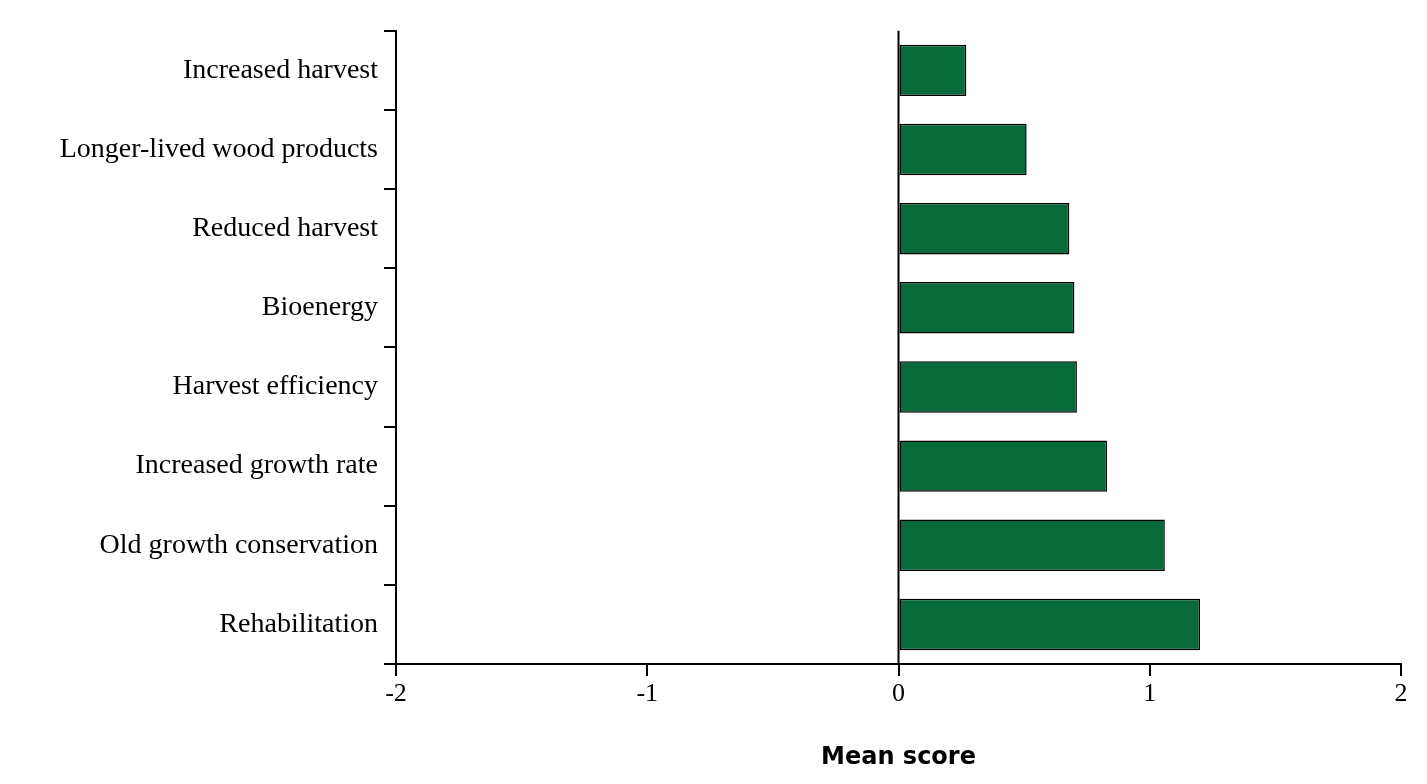  Describe the element at coordinates (256, 464) in the screenshot. I see `y-tick-label: Increased growth rate` at that location.